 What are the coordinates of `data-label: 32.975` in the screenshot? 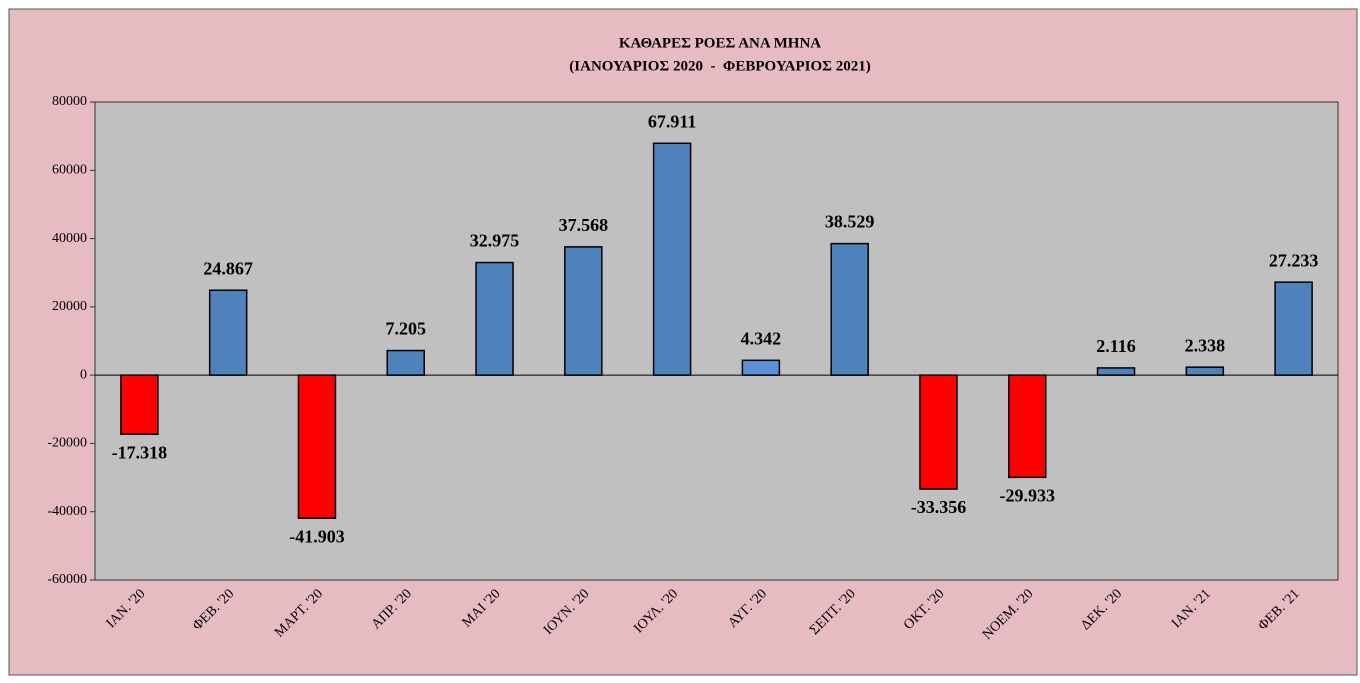 It's located at (495, 241).